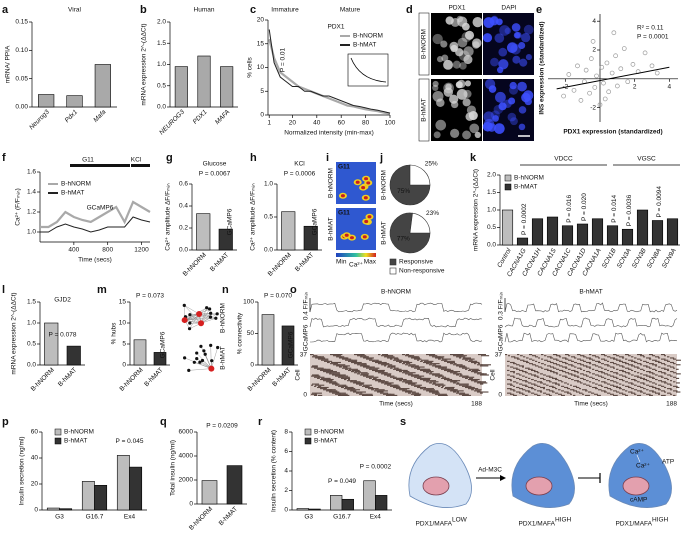 The width and height of the screenshot is (685, 542). I want to click on panel-label: l, so click(3, 290).